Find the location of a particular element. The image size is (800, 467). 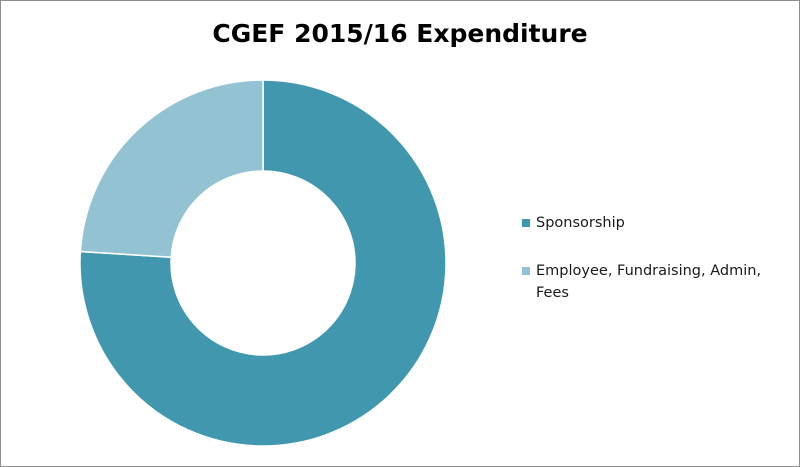

chart-title: CGEF 2015/16 Expenditure is located at coordinates (400, 33).